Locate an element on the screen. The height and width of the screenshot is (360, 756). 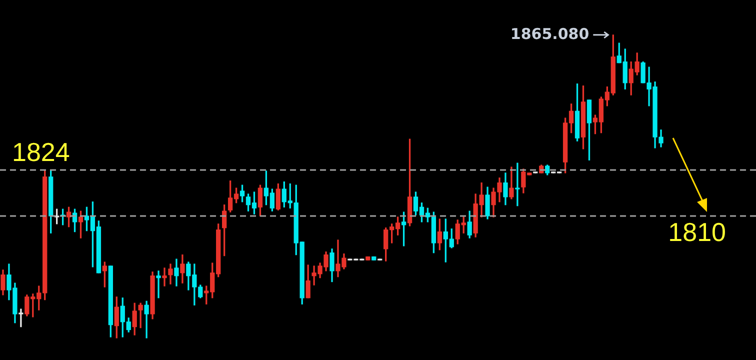
ref-line-label: 1824 is located at coordinates (41, 152).